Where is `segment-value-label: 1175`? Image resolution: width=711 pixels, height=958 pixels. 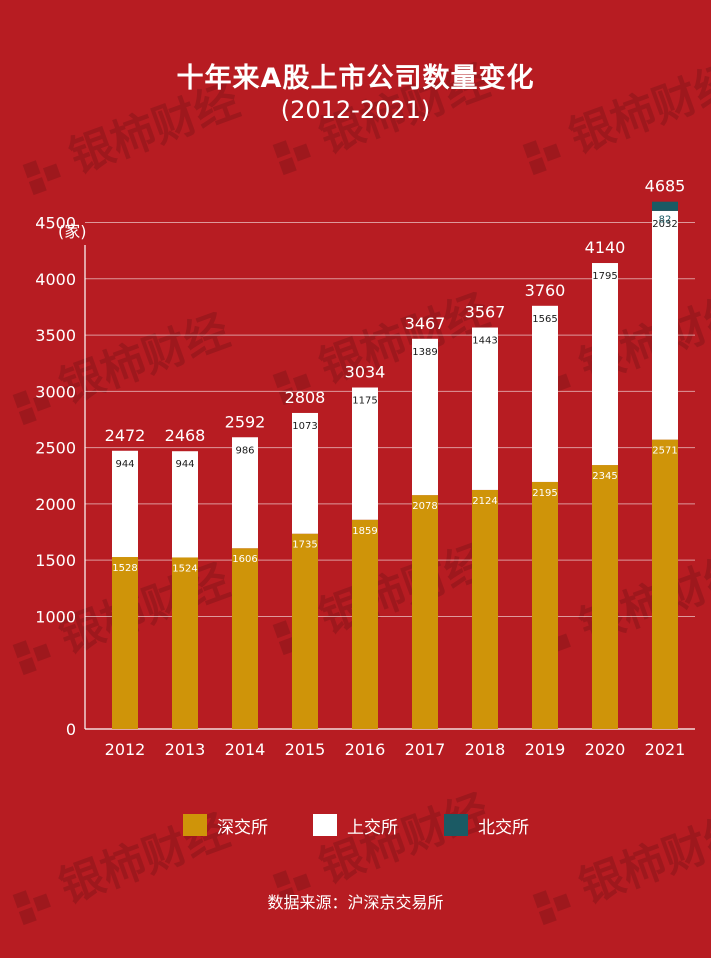
segment-value-label: 1175 is located at coordinates (364, 401).